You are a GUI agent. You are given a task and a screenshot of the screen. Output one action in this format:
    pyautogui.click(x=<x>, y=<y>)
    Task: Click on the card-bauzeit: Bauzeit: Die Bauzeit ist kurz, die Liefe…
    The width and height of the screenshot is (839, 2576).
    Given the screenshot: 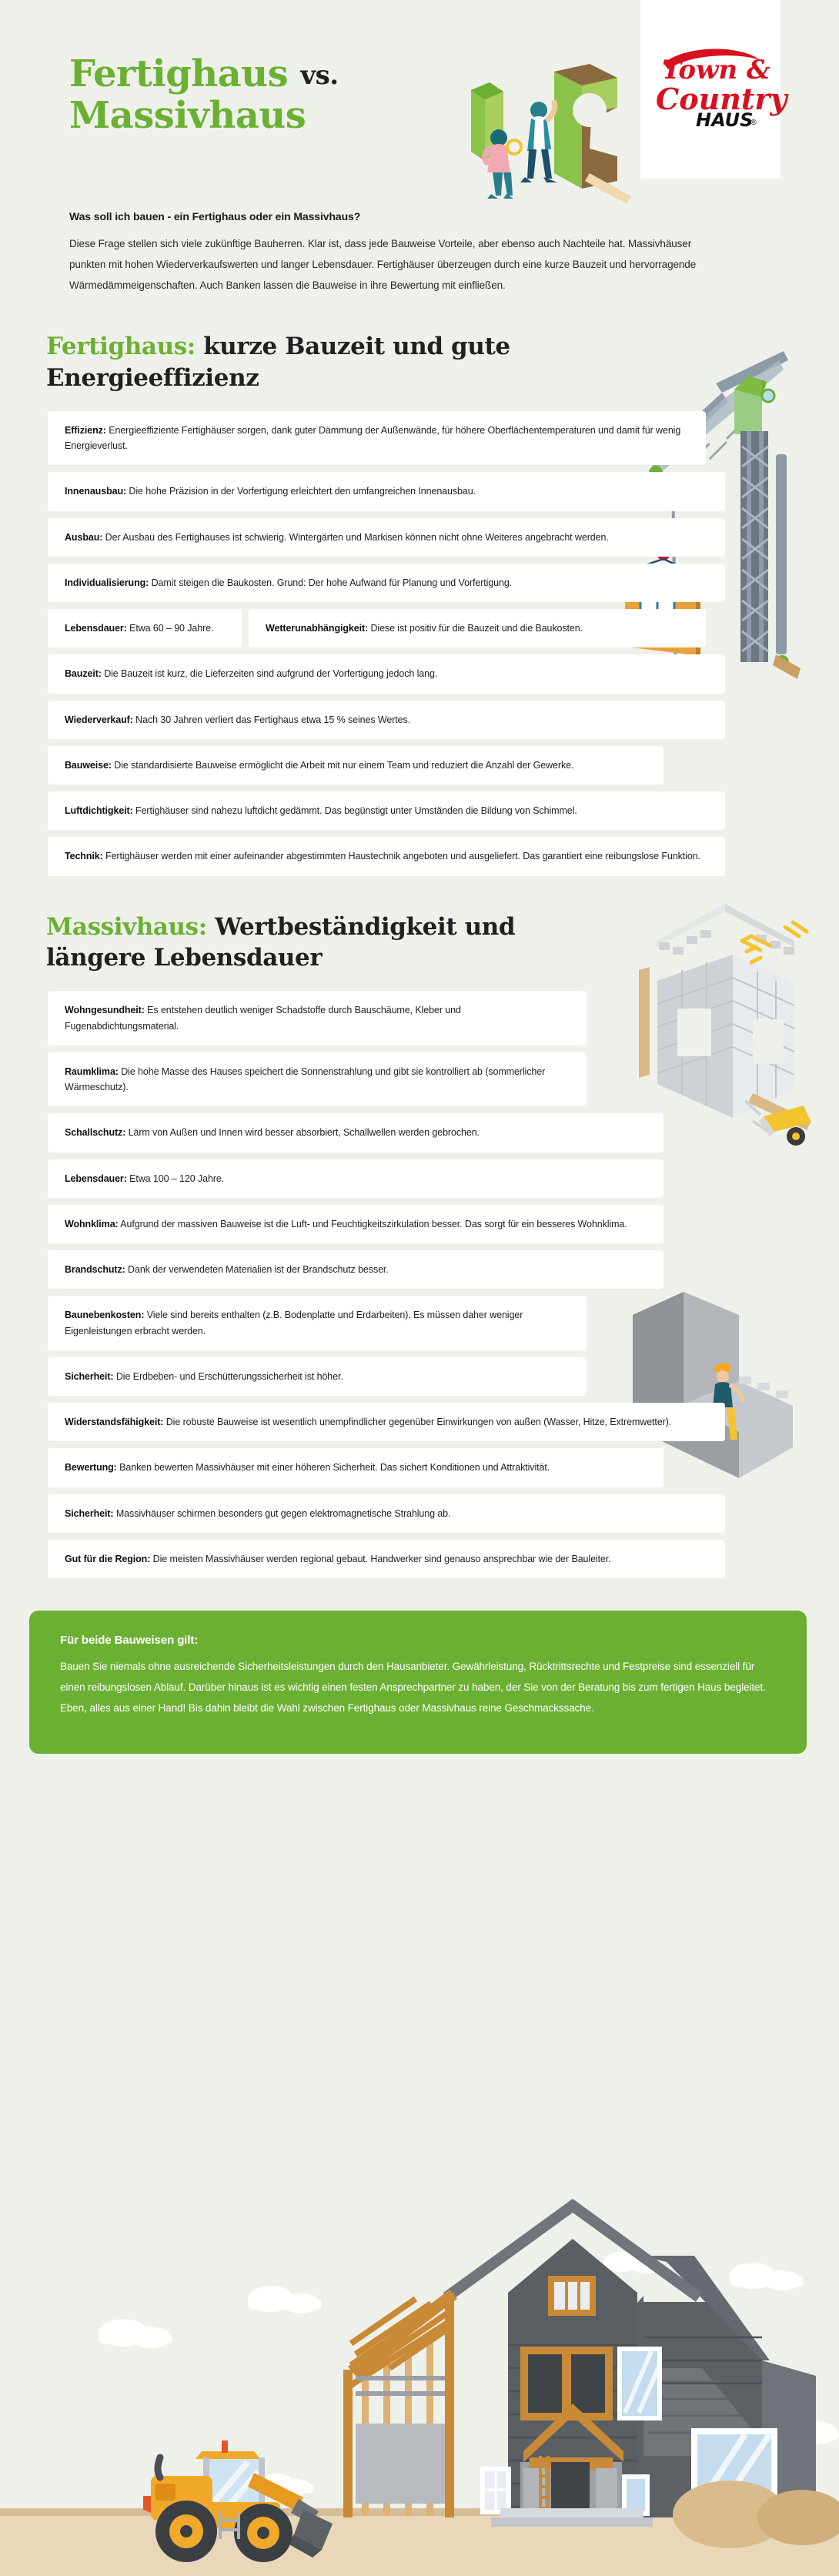 What is the action you would take?
    pyautogui.click(x=386, y=674)
    